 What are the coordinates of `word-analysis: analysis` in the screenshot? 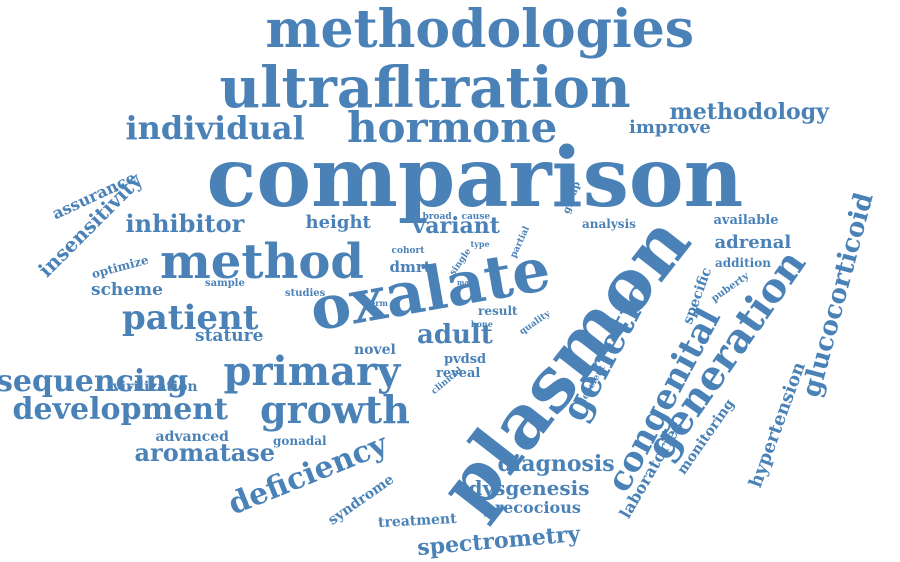 It's located at (609, 224).